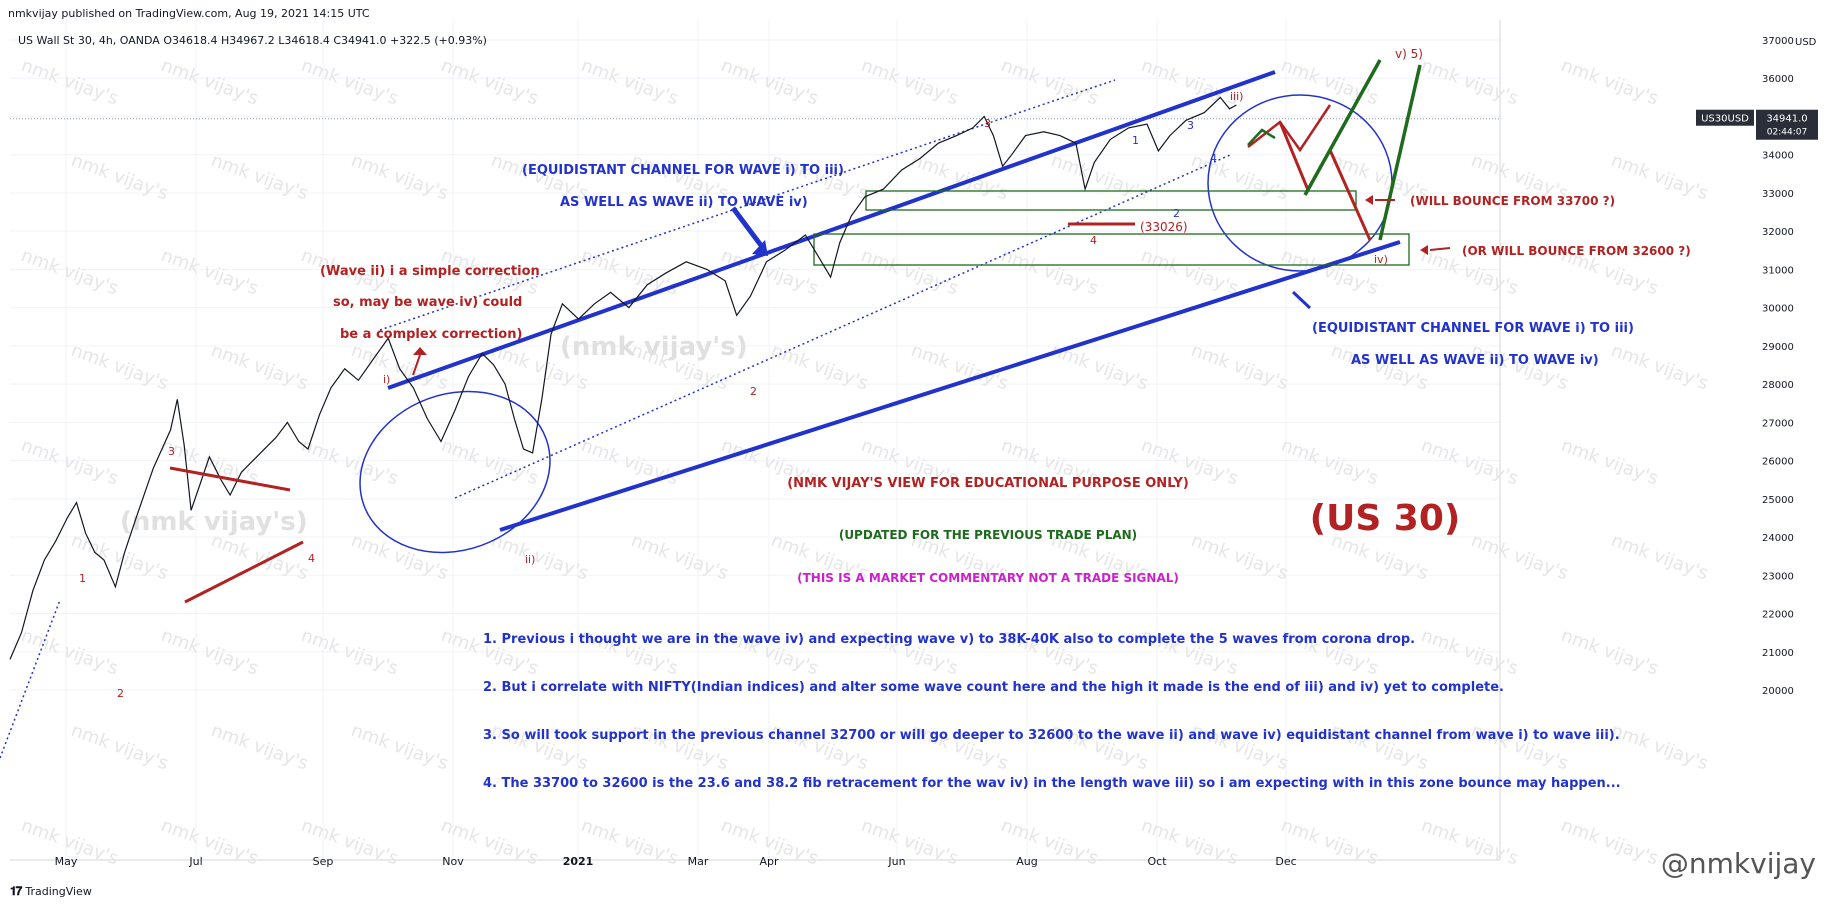 The width and height of the screenshot is (1834, 910). Describe the element at coordinates (1778, 79) in the screenshot. I see `price-tick-label: 36000` at that location.